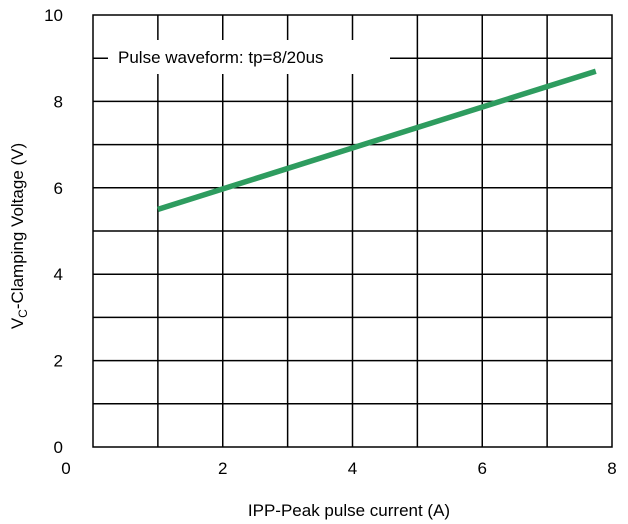  I want to click on x-axis-label: IPP-Peak pulse current (A), so click(349, 510).